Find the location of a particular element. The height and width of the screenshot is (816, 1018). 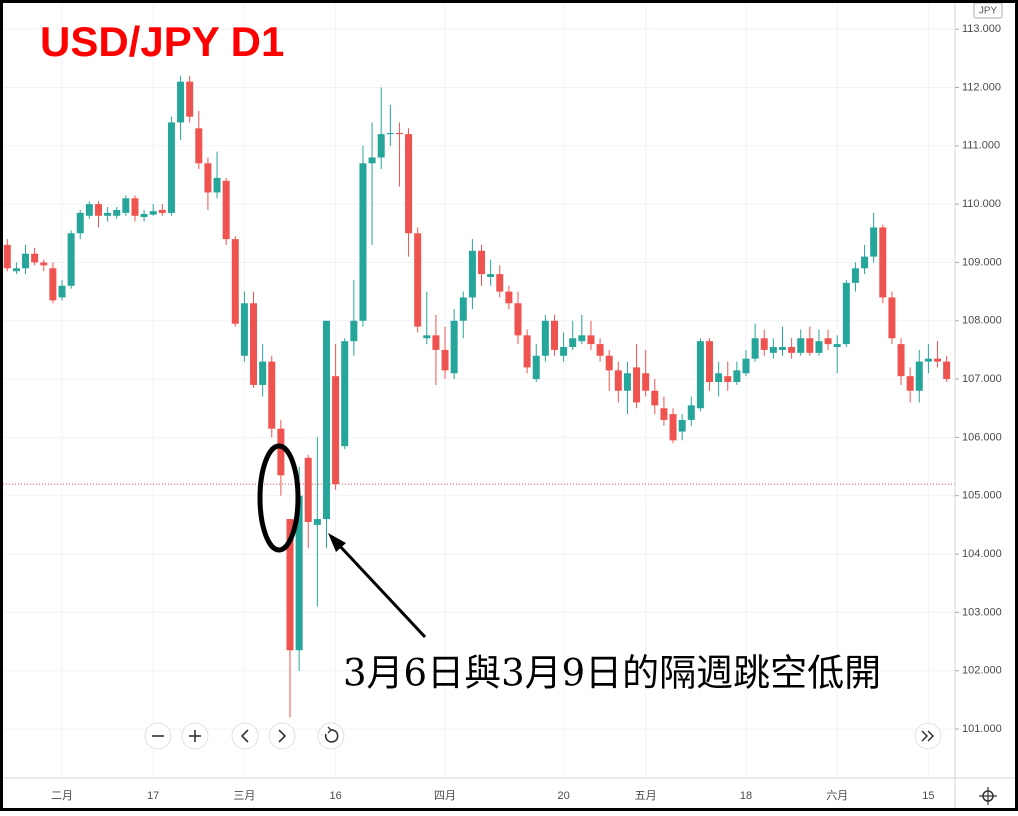

zoom-out-button is located at coordinates (158, 736).